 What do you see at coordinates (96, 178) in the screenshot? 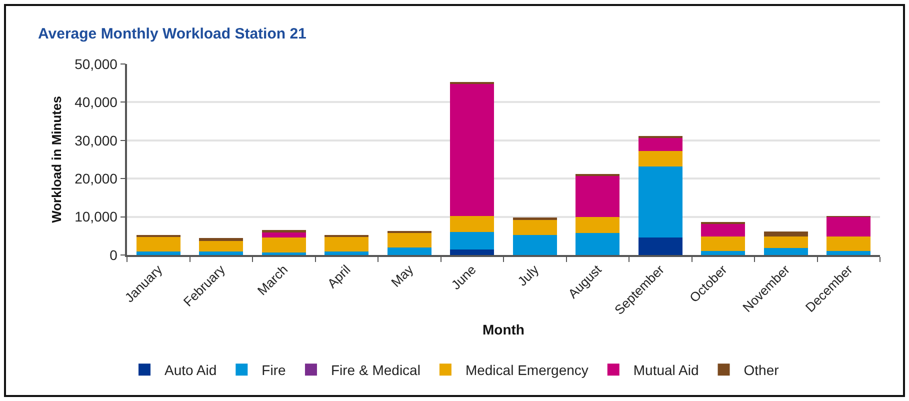
I see `y-tick-label: 20,000` at bounding box center [96, 178].